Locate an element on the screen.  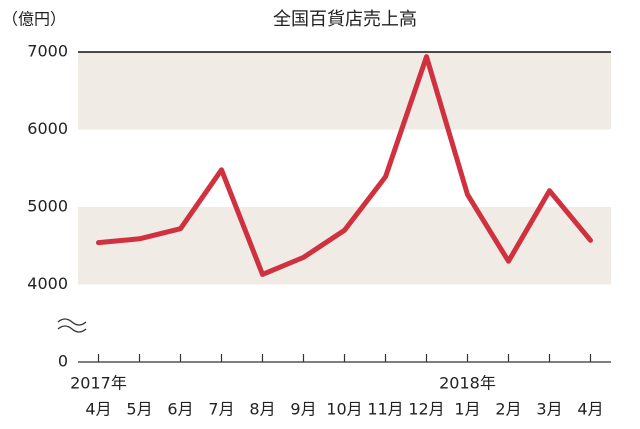
x-tick-label: 5月 is located at coordinates (139, 409).